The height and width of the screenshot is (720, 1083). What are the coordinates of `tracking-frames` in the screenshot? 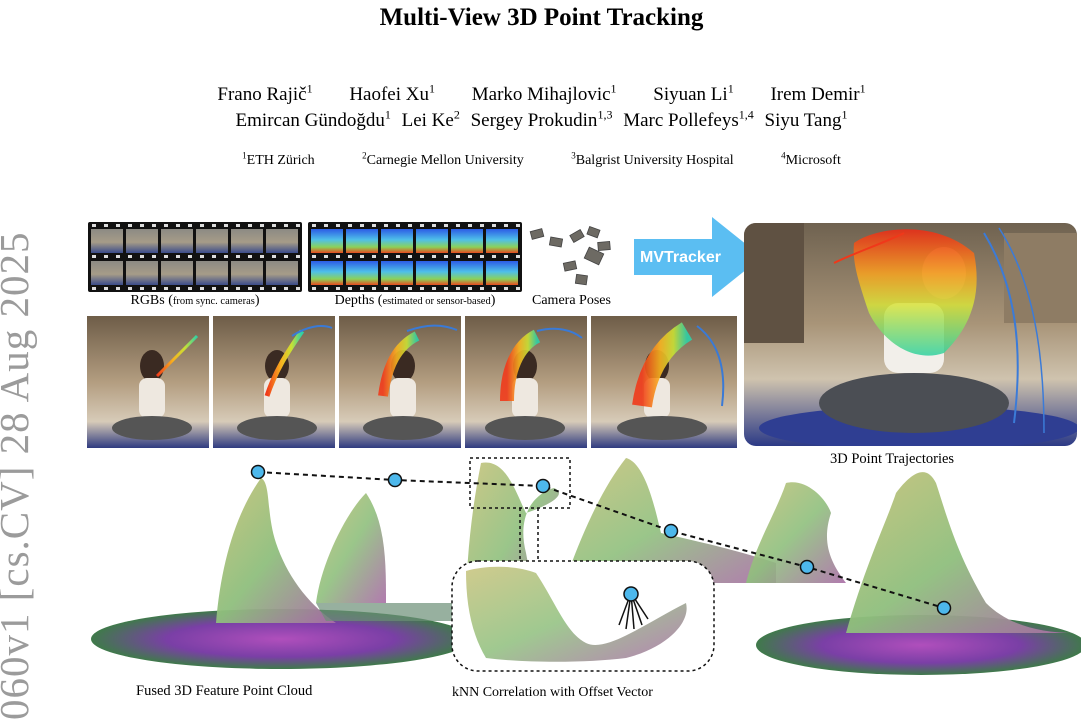 It's located at (412, 382).